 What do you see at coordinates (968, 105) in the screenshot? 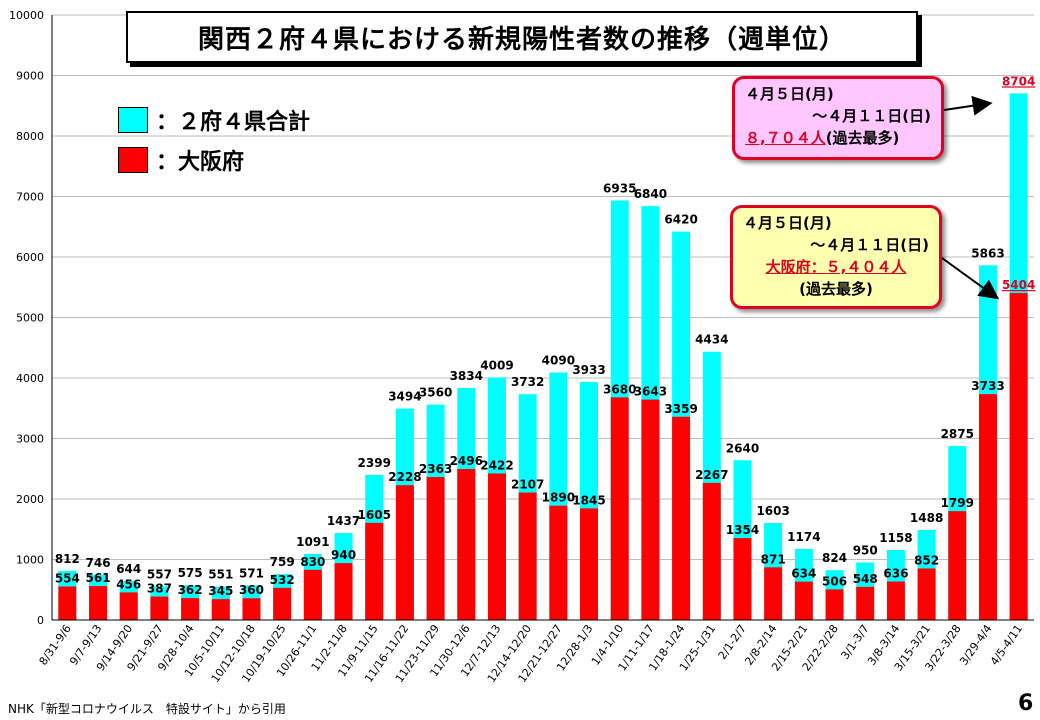
I see `callout-arrow-total` at bounding box center [968, 105].